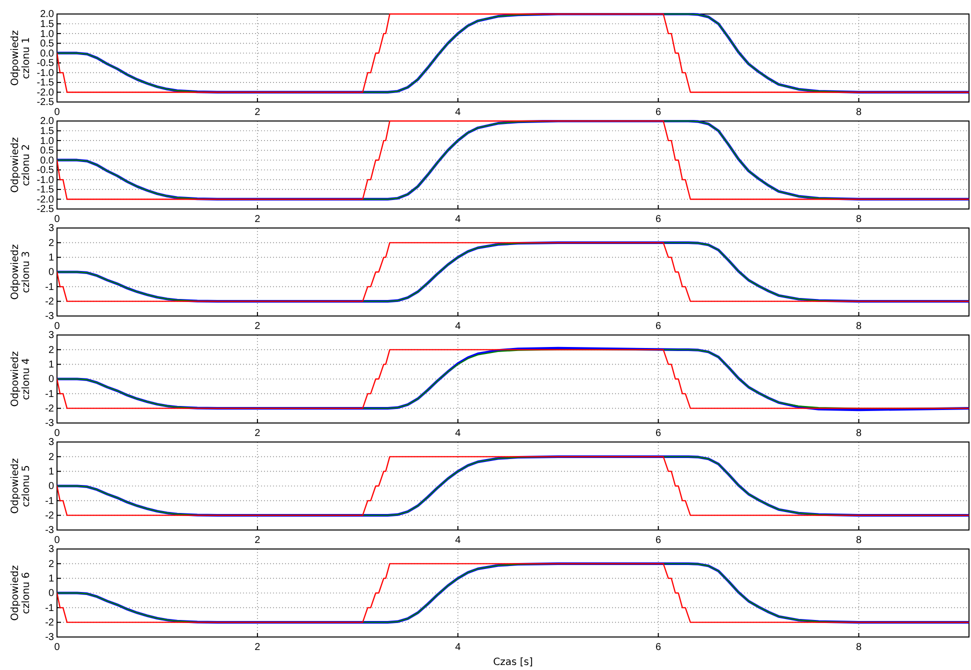  Describe the element at coordinates (21, 272) in the screenshot. I see `y-axis-title: Odpowiedz czlonu 3` at that location.